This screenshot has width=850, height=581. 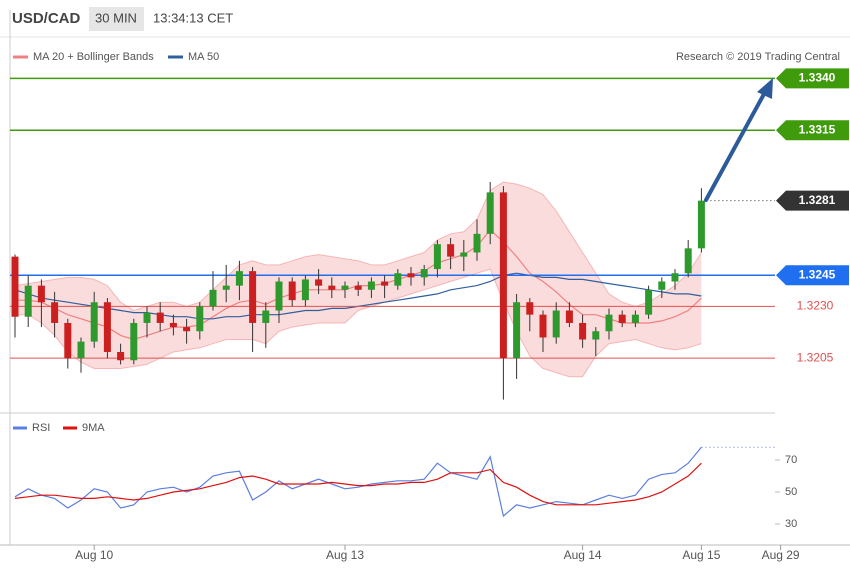 What do you see at coordinates (41, 428) in the screenshot?
I see `legend-label: RSI` at bounding box center [41, 428].